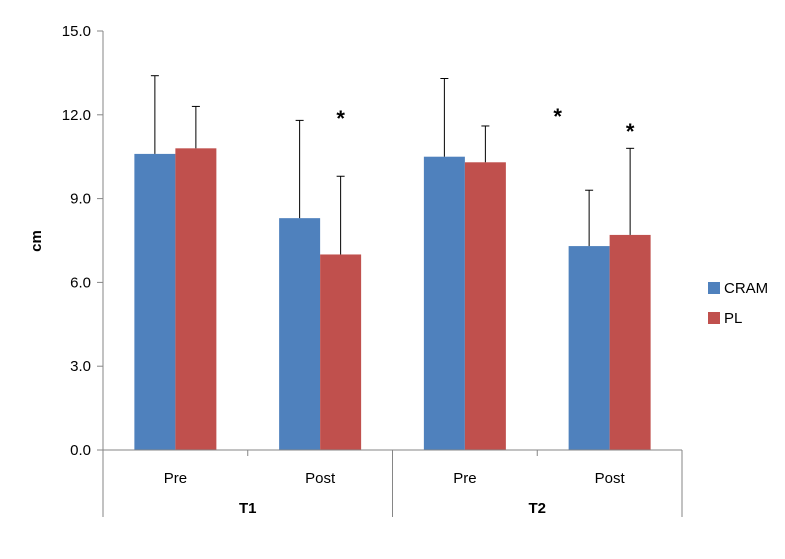  I want to click on y-tick-label: 0.0, so click(80, 450).